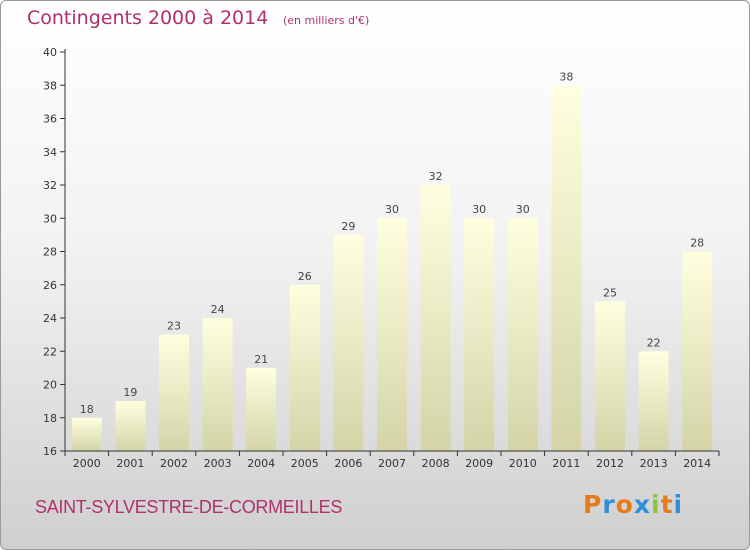  I want to click on x-tick-label-2003: 2003, so click(218, 463).